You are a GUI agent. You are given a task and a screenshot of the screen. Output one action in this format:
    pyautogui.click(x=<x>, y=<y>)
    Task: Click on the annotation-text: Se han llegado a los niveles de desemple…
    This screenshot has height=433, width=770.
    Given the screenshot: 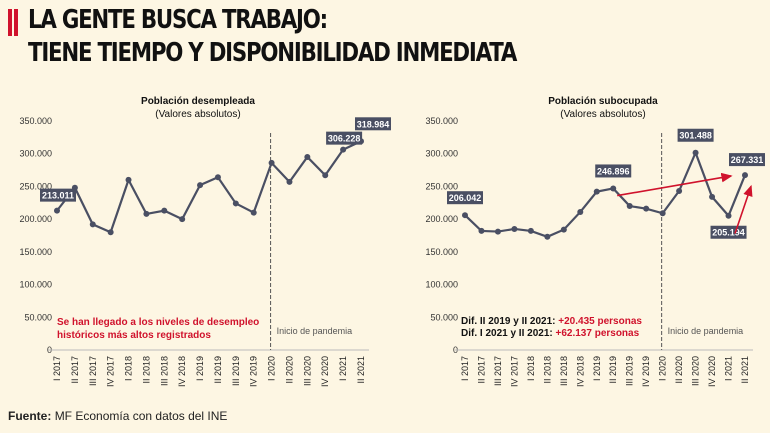 What is the action you would take?
    pyautogui.click(x=158, y=322)
    